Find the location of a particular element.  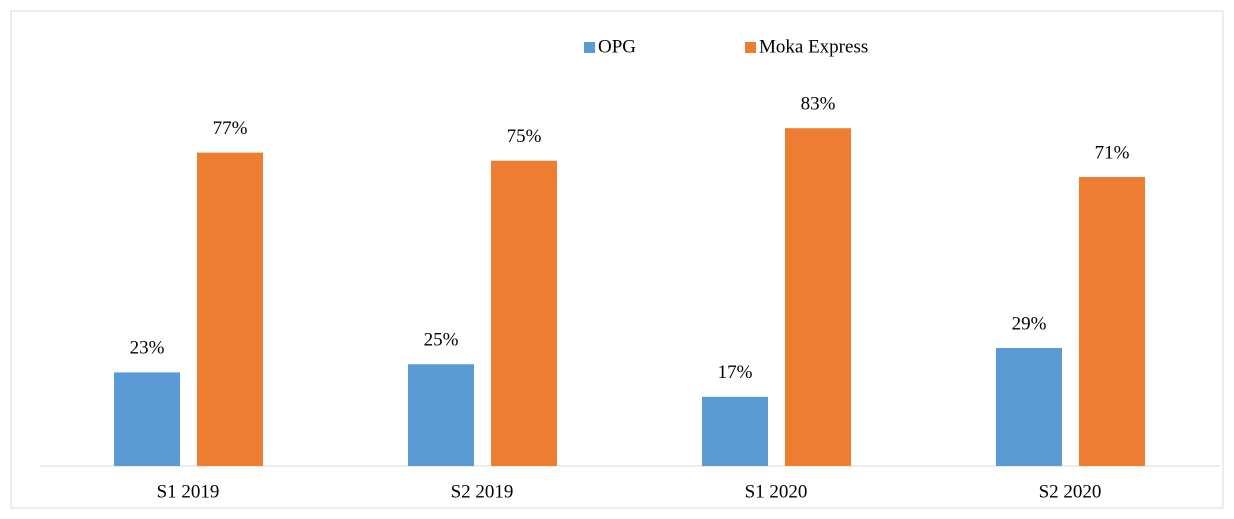

data-label: 83% is located at coordinates (818, 104).